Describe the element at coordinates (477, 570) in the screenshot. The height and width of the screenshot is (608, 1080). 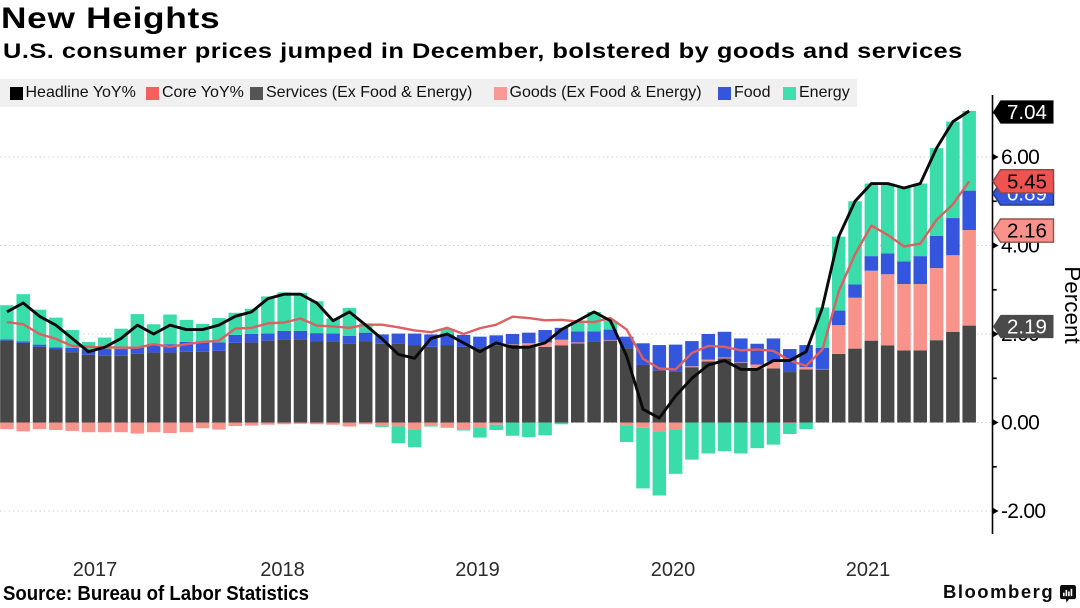
I see `svg-text: 2019` at that location.